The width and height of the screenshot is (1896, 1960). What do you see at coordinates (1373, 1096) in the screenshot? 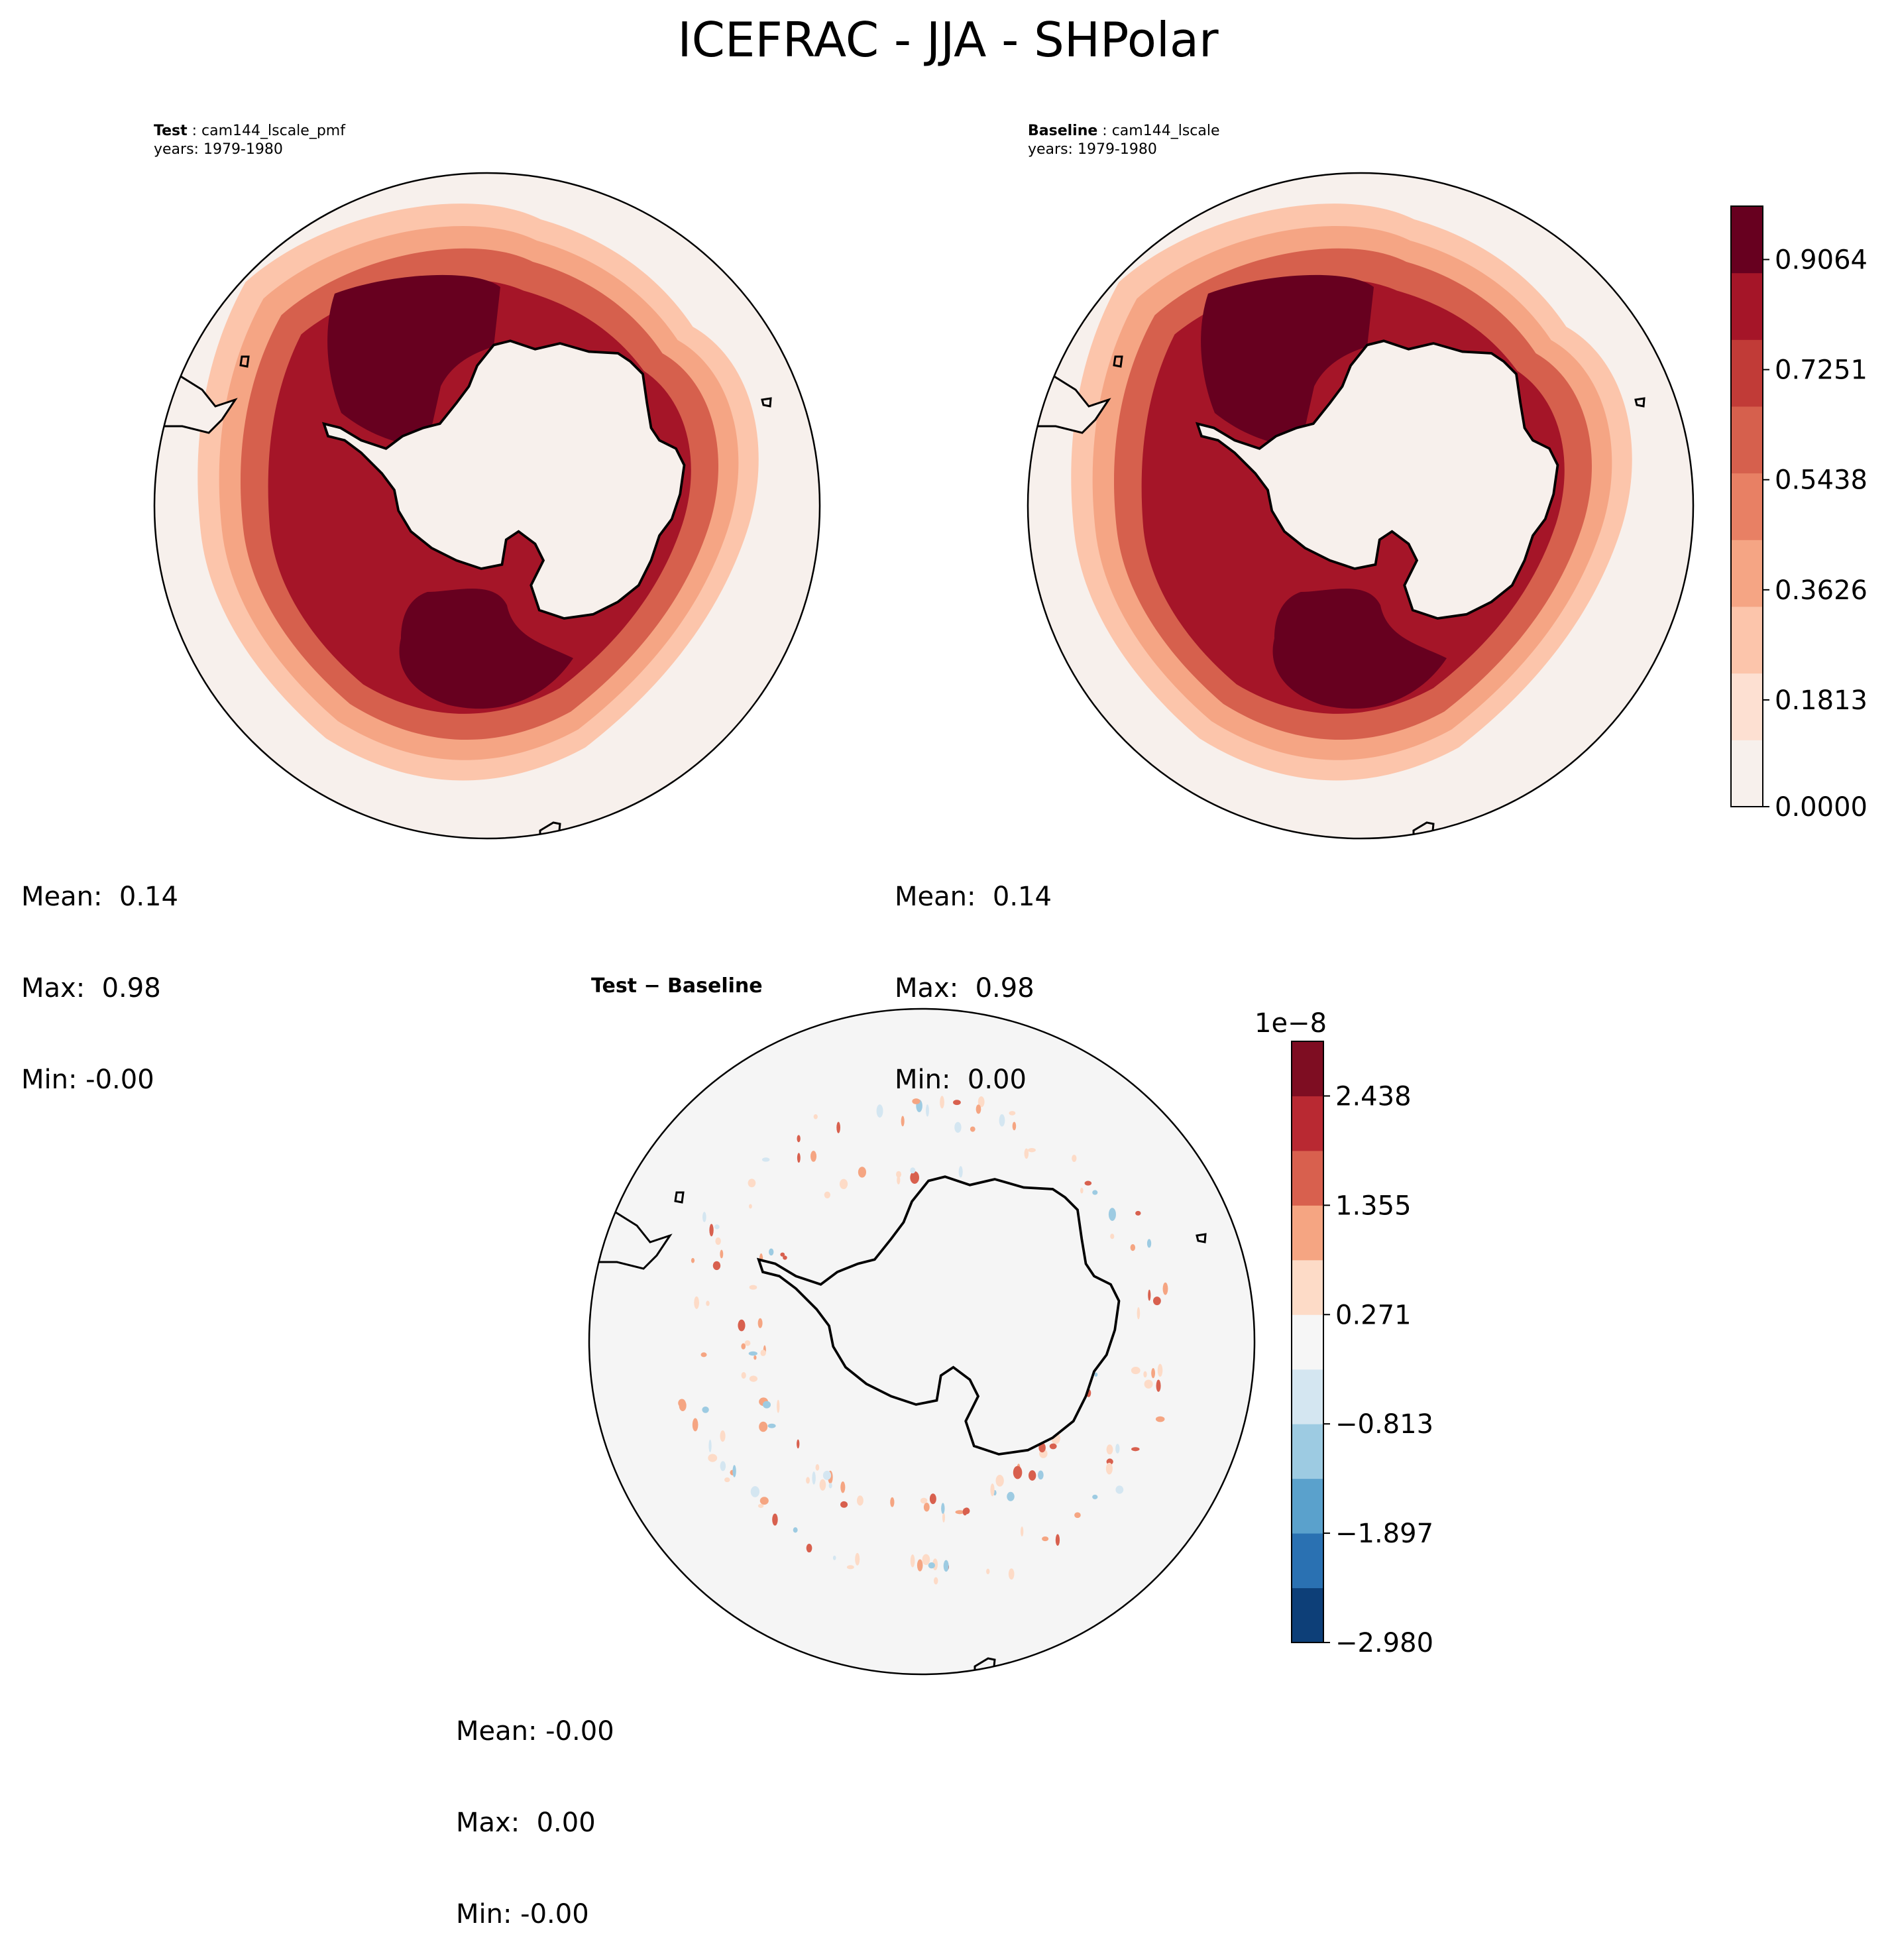
I see `diff-colorbar-tick-label: 2.438` at bounding box center [1373, 1096].